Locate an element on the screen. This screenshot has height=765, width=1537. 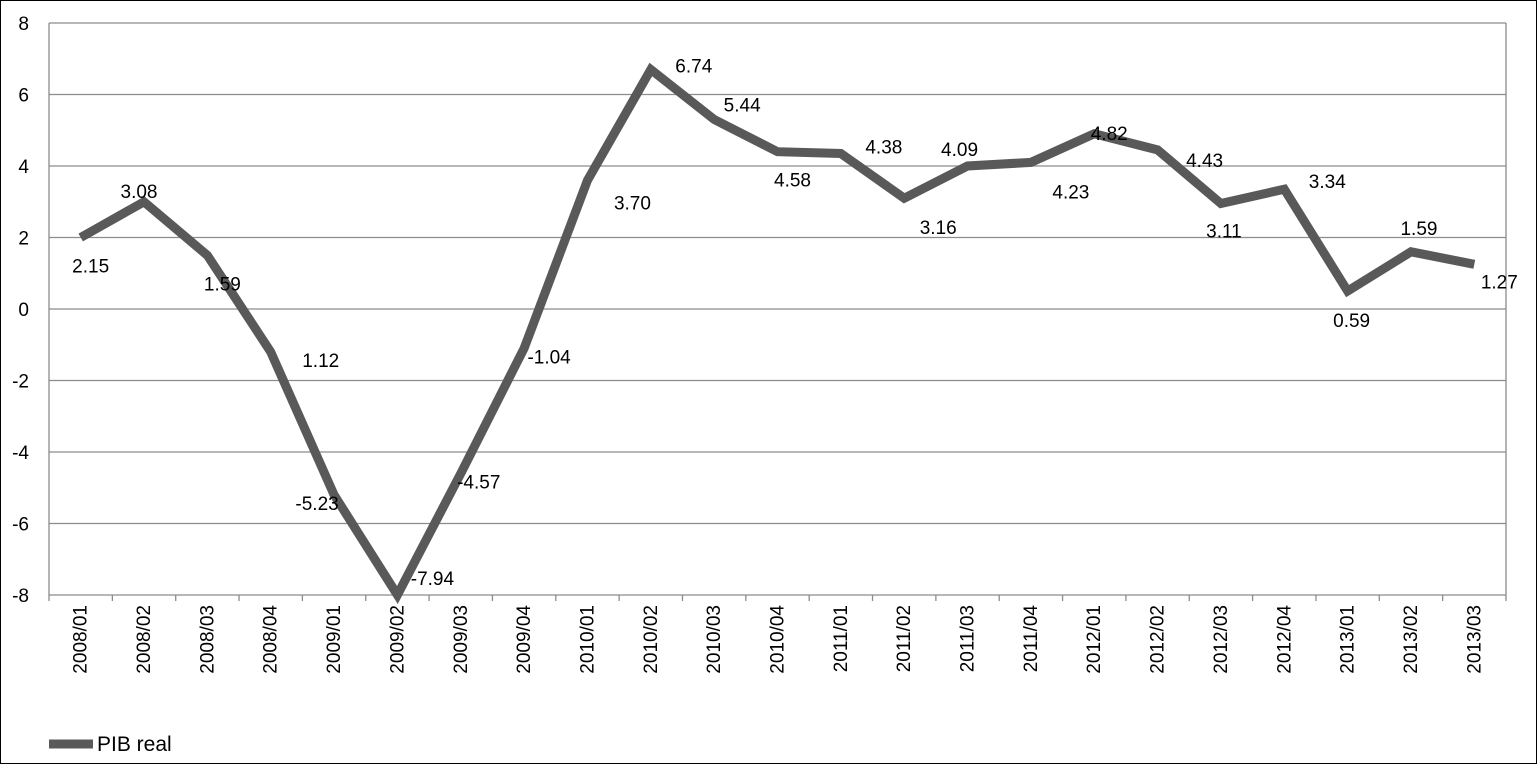
x-tick-label: 2010/02 is located at coordinates (651, 639).